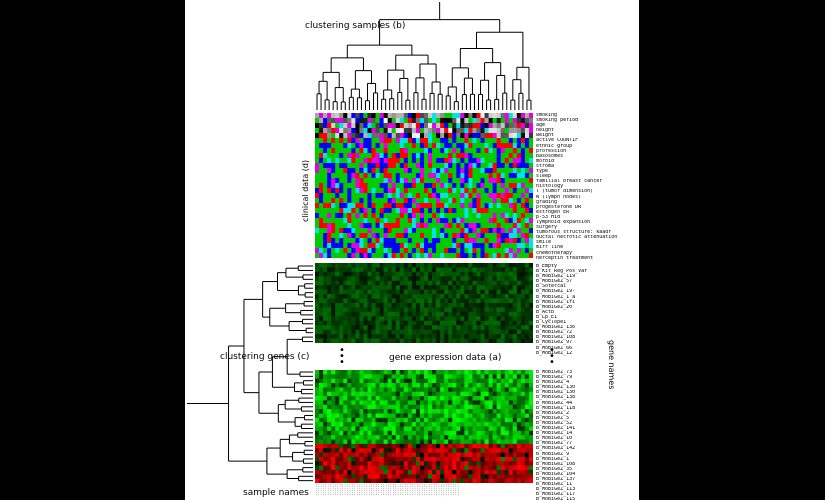 The height and width of the screenshot is (500, 825). Describe the element at coordinates (554, 253) in the screenshot. I see `row-label: chemotherapy` at that location.